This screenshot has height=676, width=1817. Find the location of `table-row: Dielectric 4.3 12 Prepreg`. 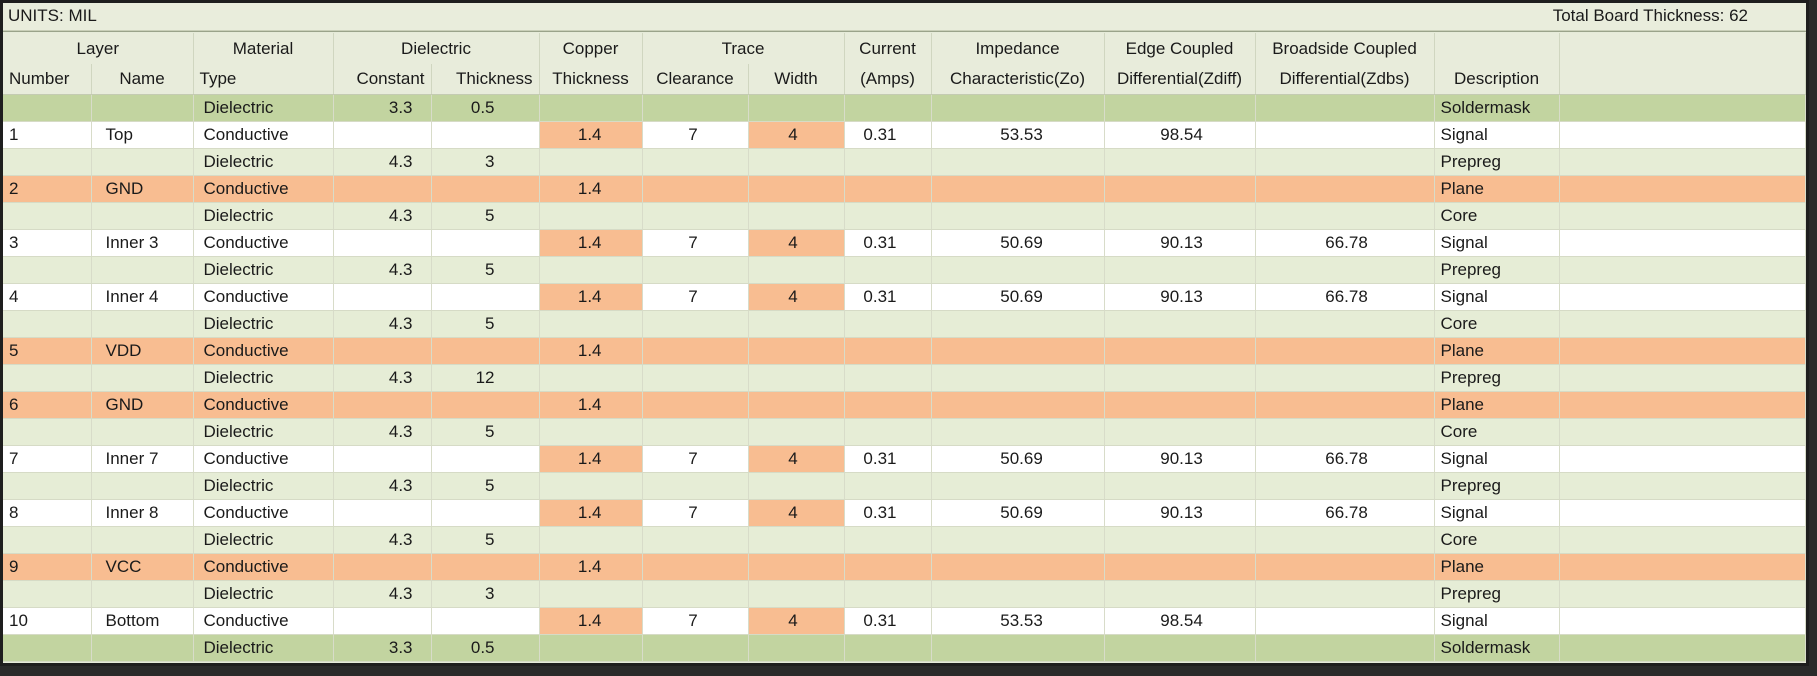

table-row: Dielectric 4.3 12 Prepreg is located at coordinates (905, 378).